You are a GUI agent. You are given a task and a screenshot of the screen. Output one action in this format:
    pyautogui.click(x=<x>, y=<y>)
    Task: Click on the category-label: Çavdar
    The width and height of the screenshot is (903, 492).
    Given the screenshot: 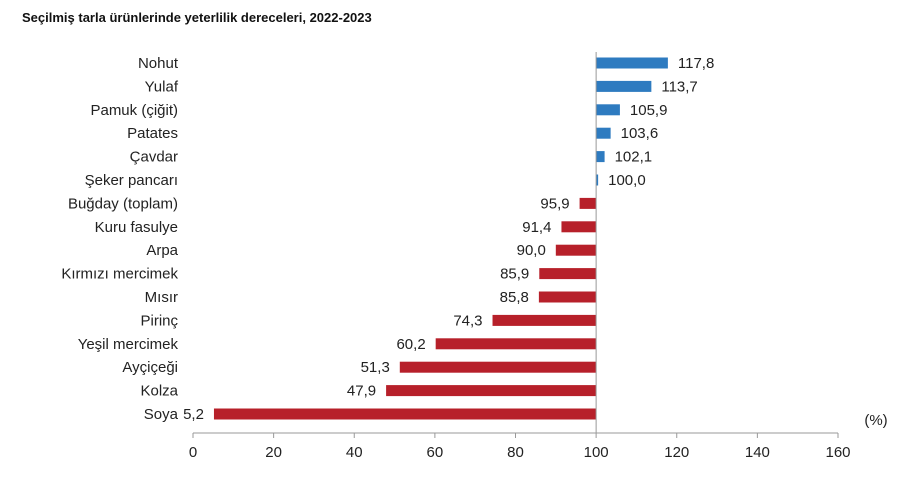 What is the action you would take?
    pyautogui.click(x=154, y=157)
    